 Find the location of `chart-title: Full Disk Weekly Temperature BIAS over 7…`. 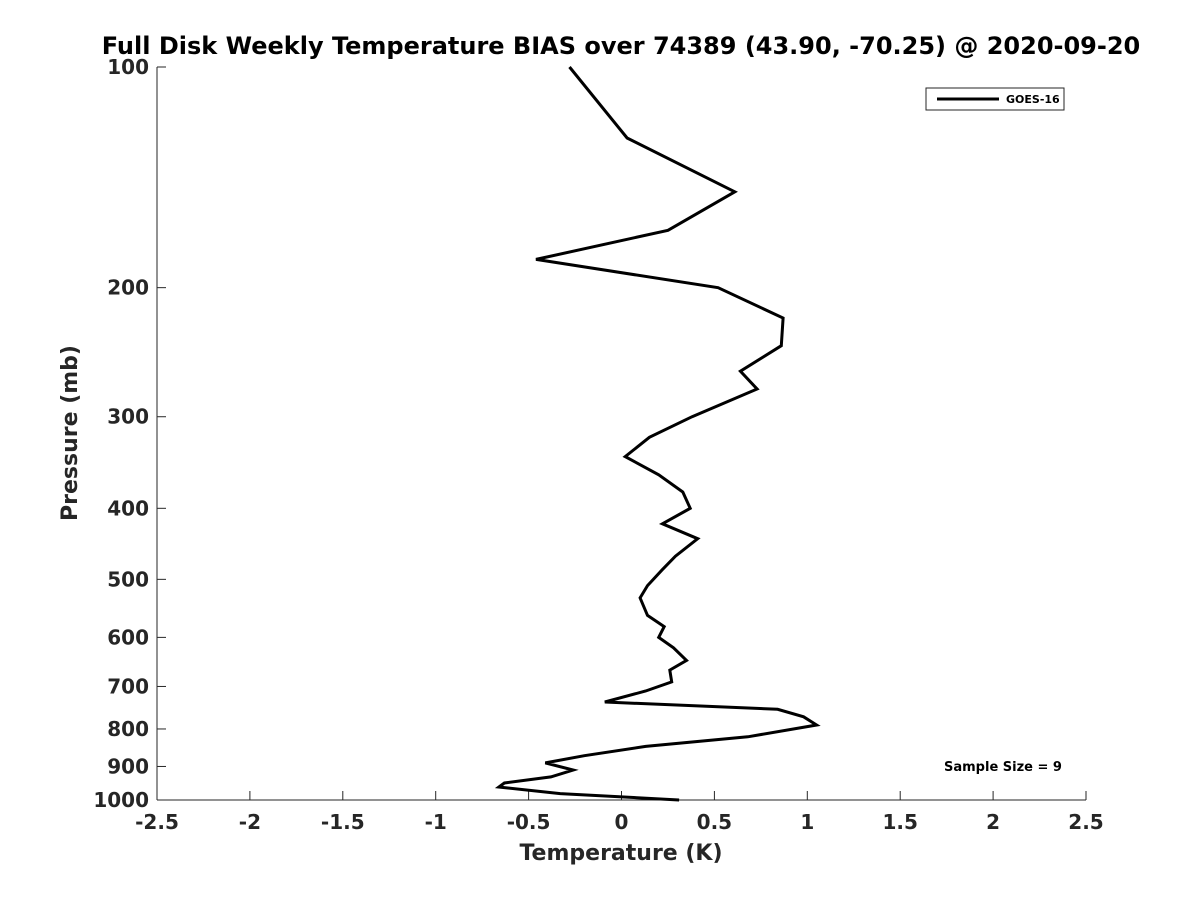

chart-title: Full Disk Weekly Temperature BIAS over 7… is located at coordinates (621, 46).